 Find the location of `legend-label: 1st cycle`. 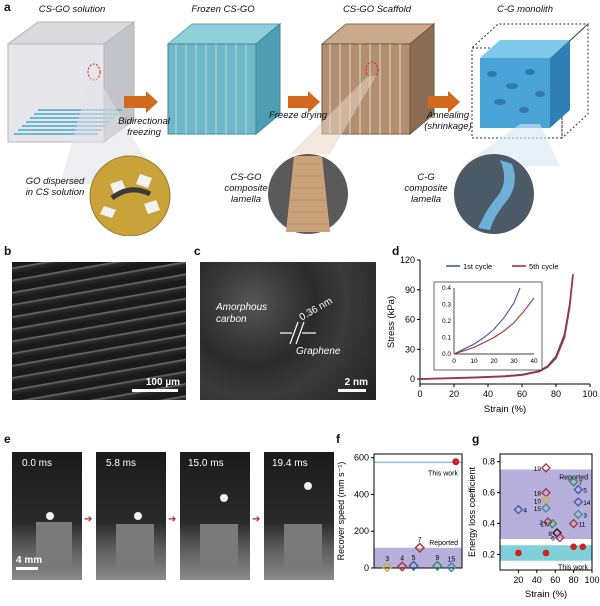

legend-label: 1st cycle is located at coordinates (477, 266).